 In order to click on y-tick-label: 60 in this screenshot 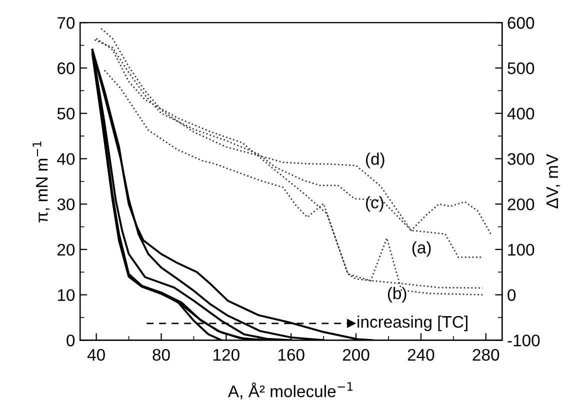, I will do `click(66, 68)`.